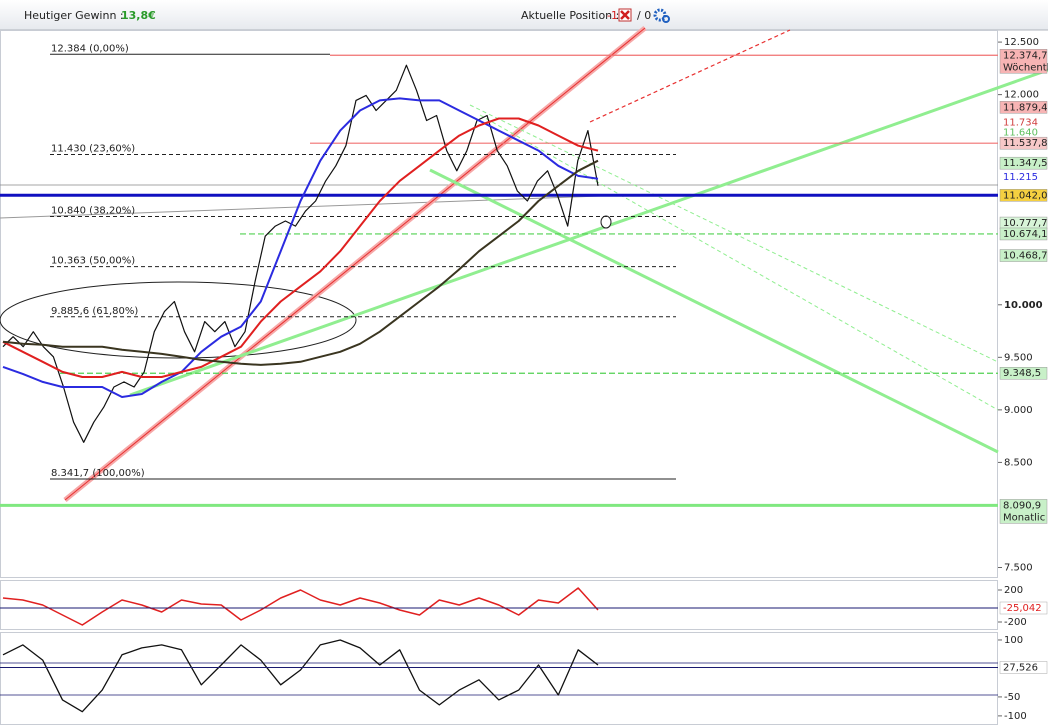  Describe the element at coordinates (1022, 505) in the screenshot. I see `price-label: 8.090,9` at that location.